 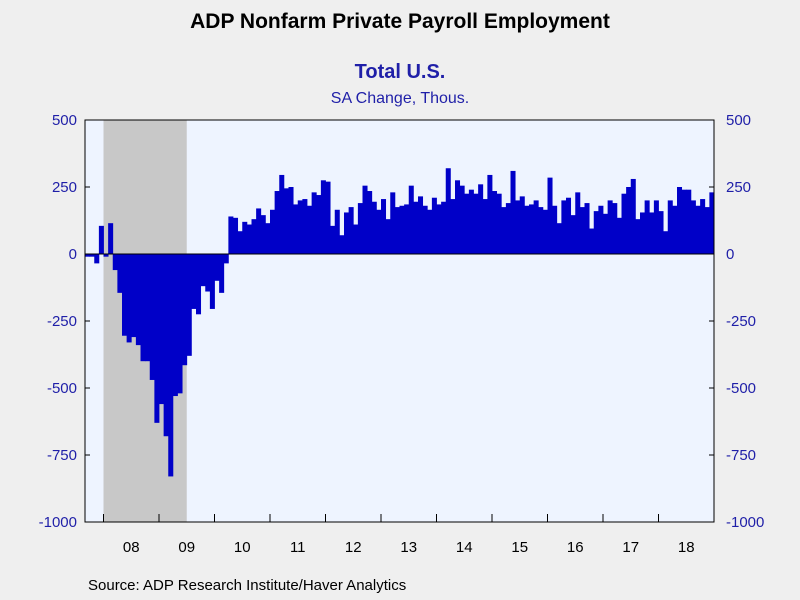 I want to click on x-tick-label: 11, so click(x=298, y=547).